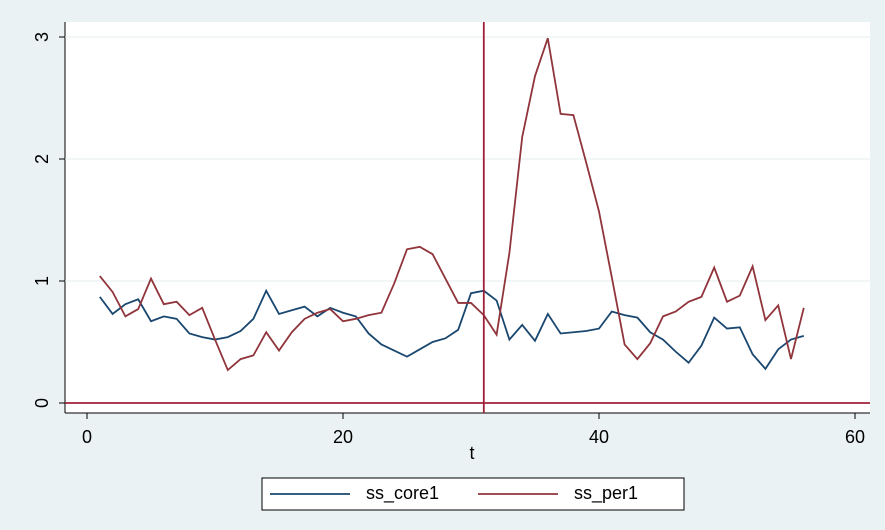 The width and height of the screenshot is (885, 530). What do you see at coordinates (471, 453) in the screenshot?
I see `x-axis-title: t` at bounding box center [471, 453].